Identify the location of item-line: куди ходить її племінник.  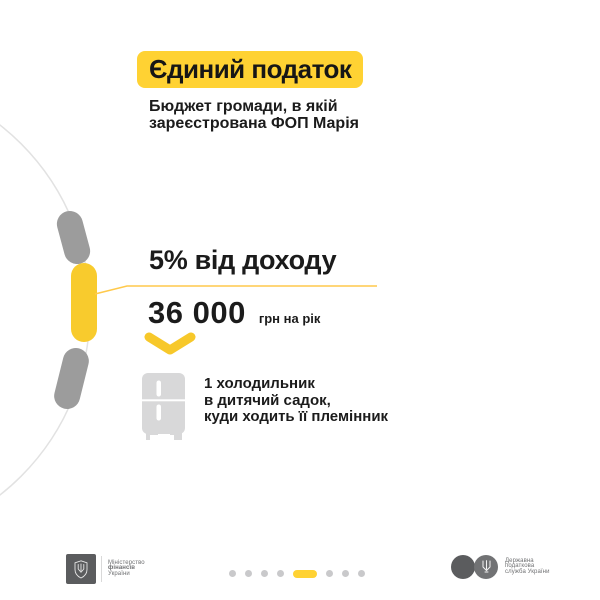
(296, 416).